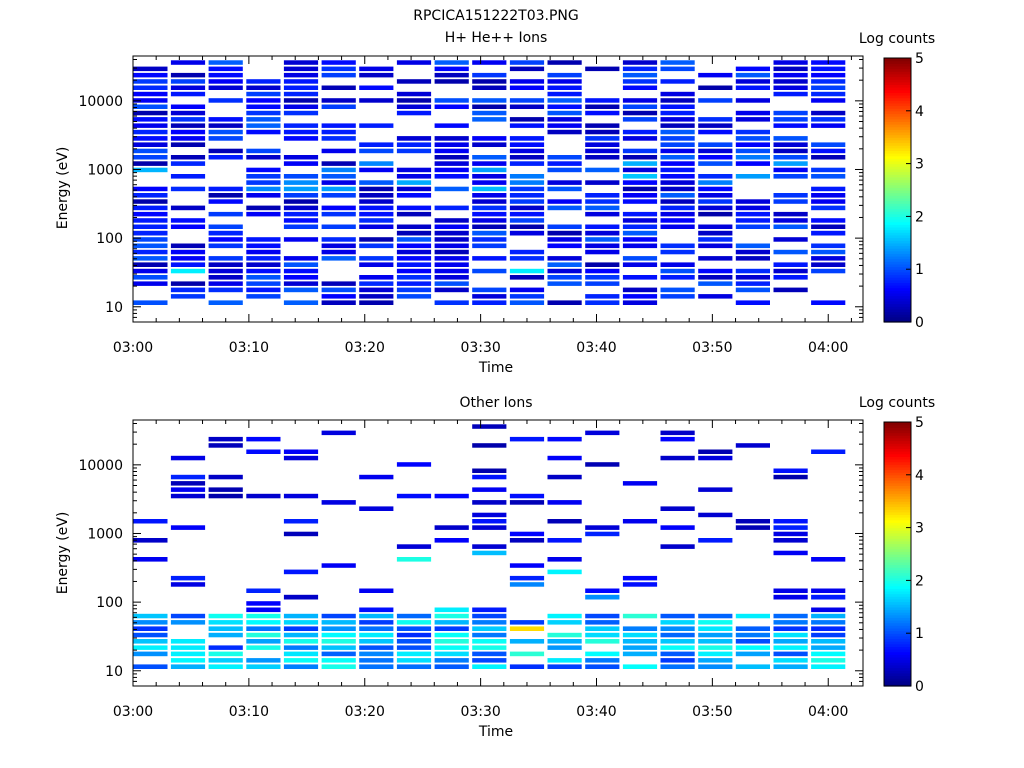 This screenshot has height=768, width=1024. What do you see at coordinates (63, 553) in the screenshot?
I see `y-axis-label: Energy (eV)` at bounding box center [63, 553].